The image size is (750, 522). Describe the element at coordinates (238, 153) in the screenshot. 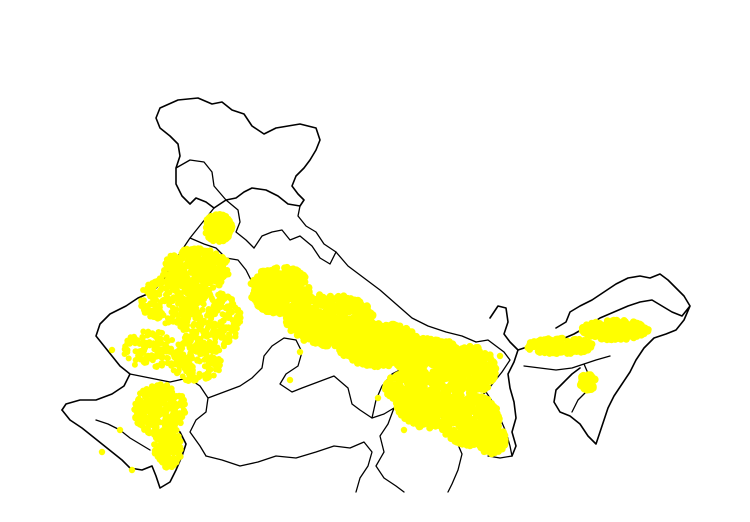

I see `border-jammu-kashmir` at that location.